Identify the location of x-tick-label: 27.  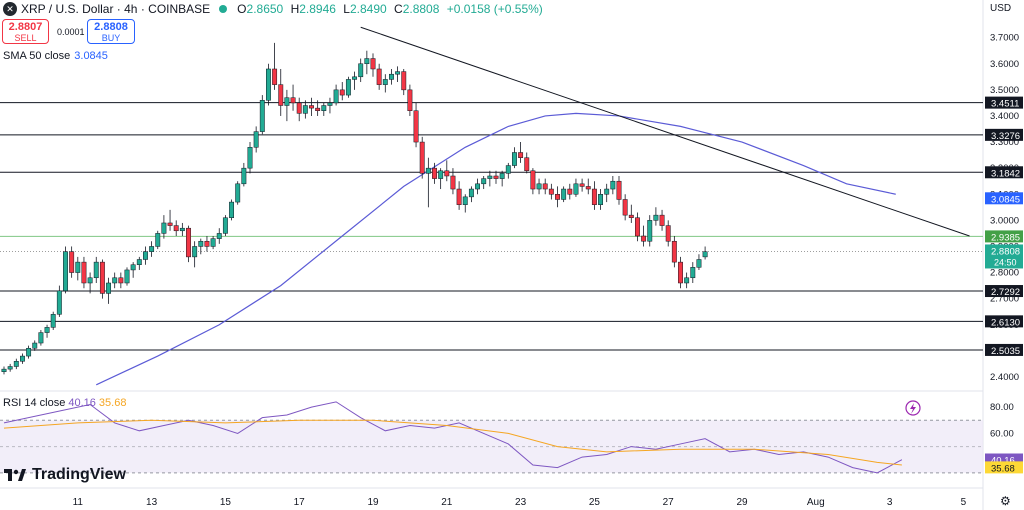
(669, 502).